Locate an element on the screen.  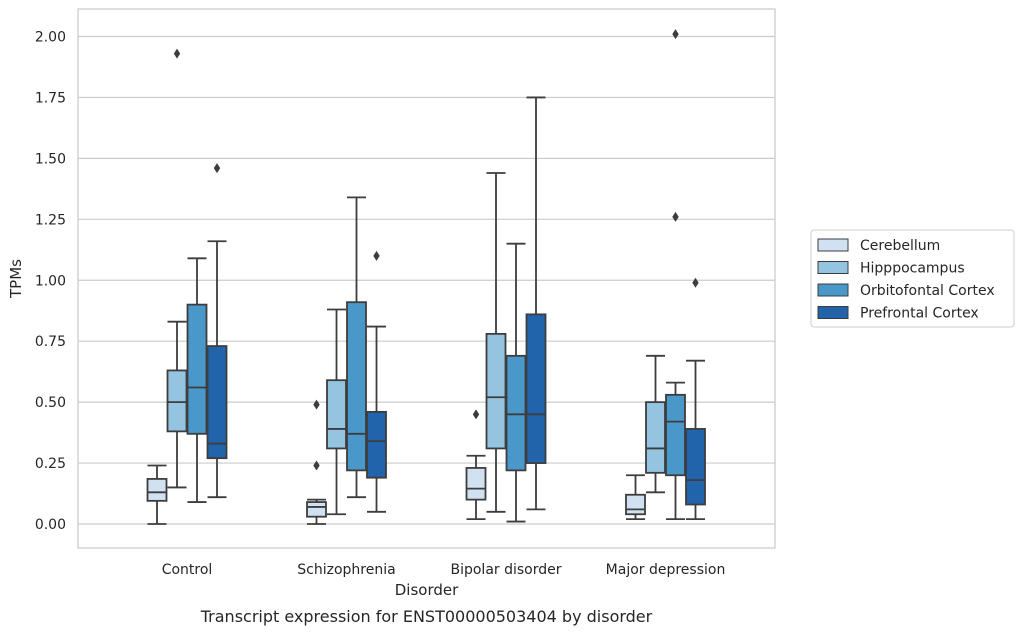
y-tick-label: 0.00 is located at coordinates (50, 525).